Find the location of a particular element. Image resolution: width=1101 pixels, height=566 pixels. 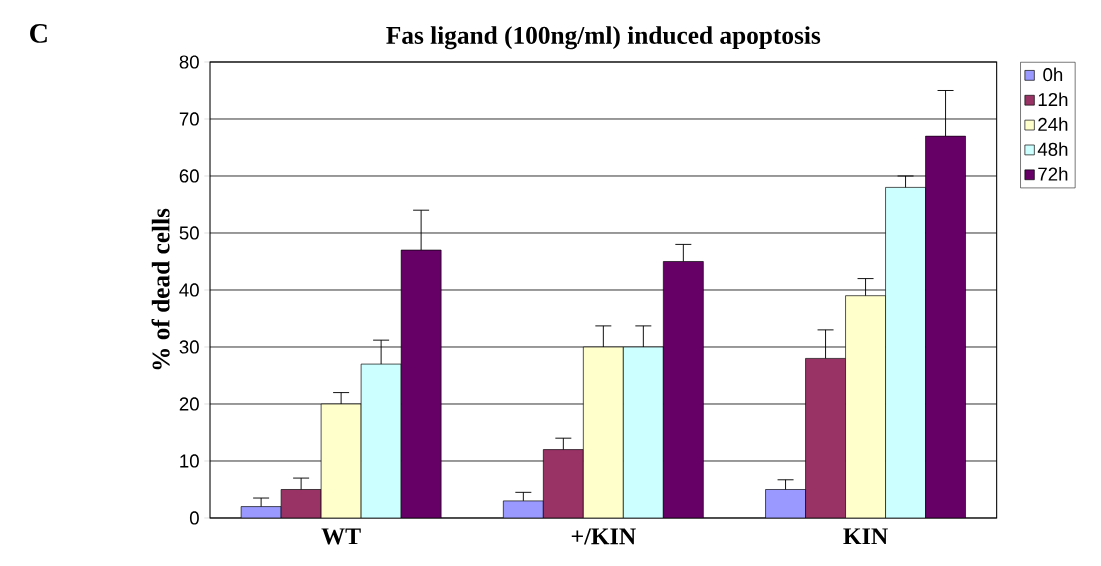

y-tick-label: 0 is located at coordinates (194, 518).